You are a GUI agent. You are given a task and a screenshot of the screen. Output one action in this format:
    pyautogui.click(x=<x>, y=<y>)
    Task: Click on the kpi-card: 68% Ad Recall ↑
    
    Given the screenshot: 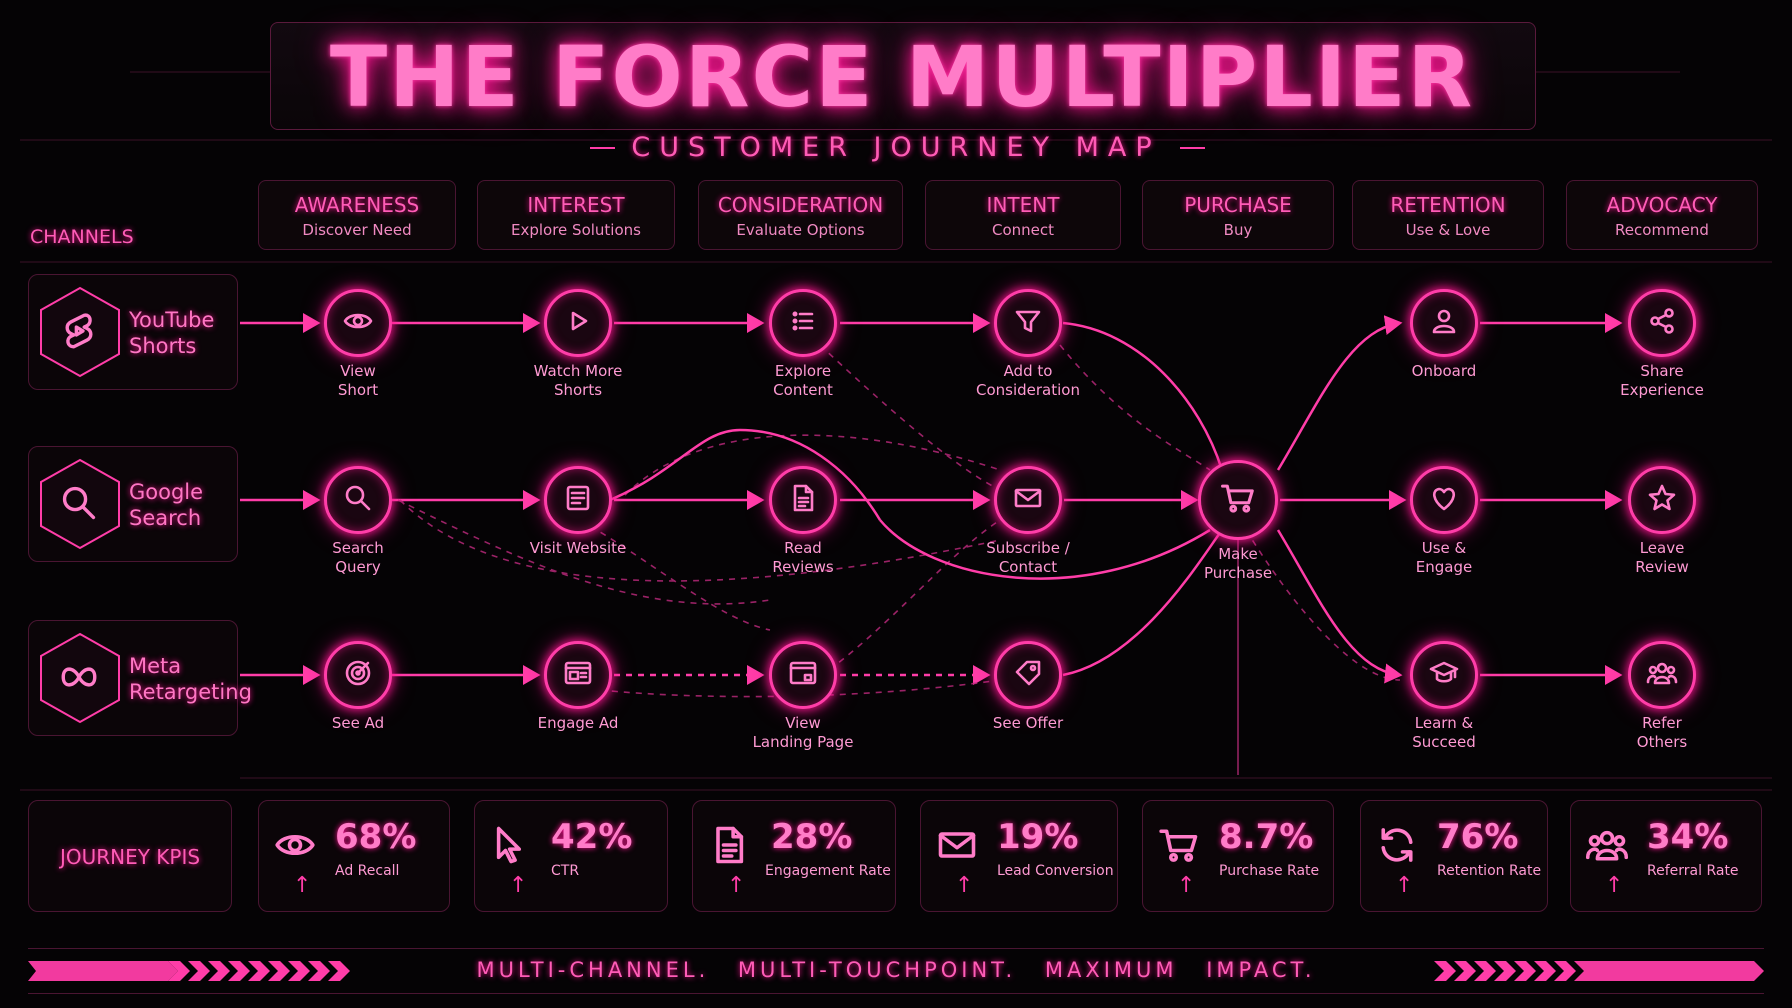 What is the action you would take?
    pyautogui.click(x=354, y=856)
    